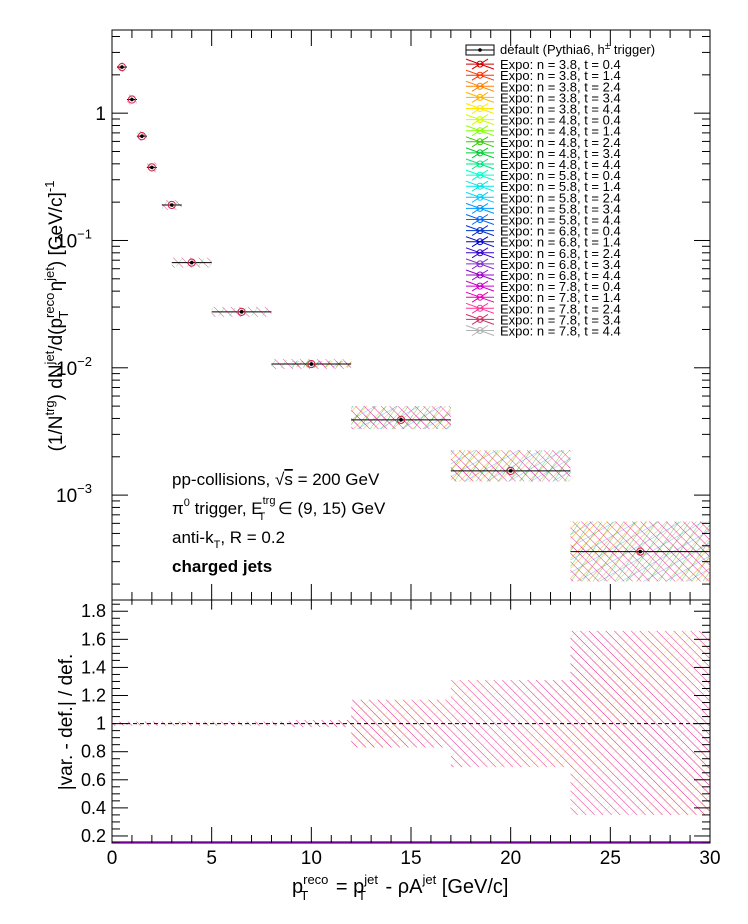  What do you see at coordinates (480, 286) in the screenshot?
I see `legend-entry-20-marker` at bounding box center [480, 286].